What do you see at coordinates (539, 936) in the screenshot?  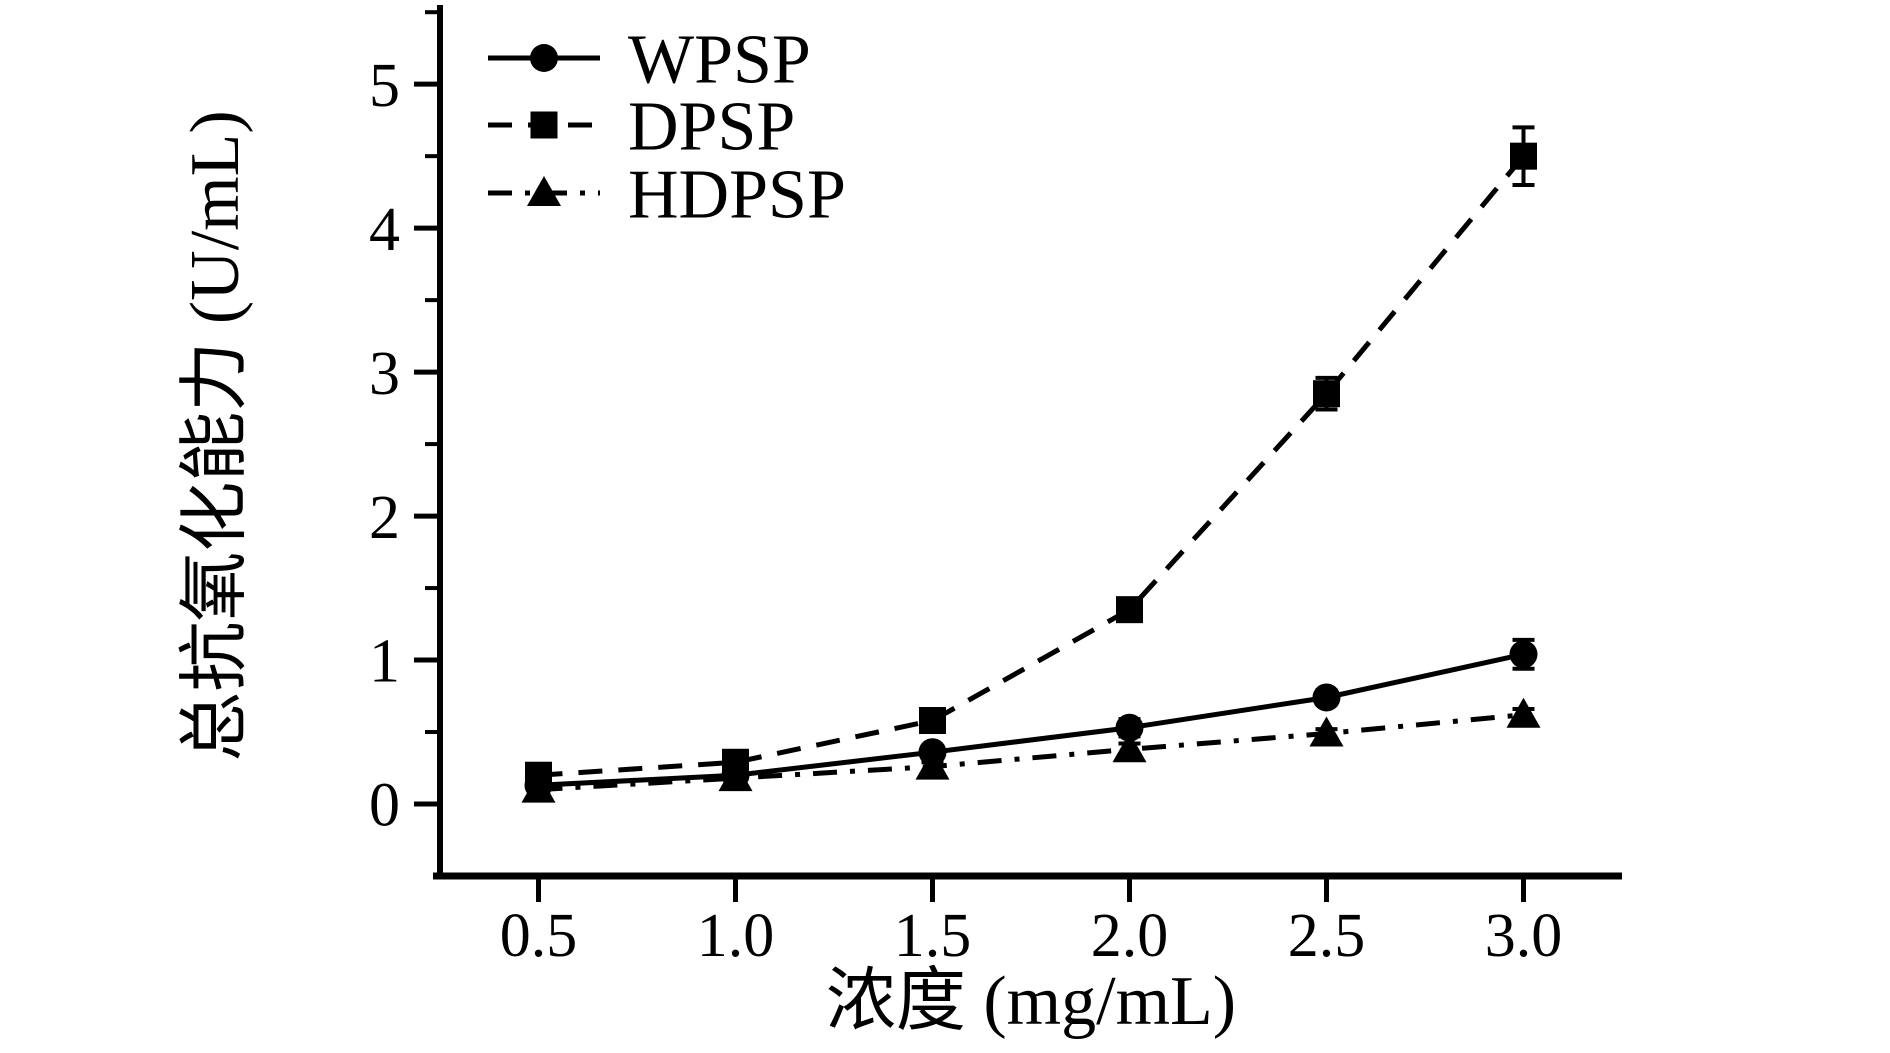 I see `x-tick-label: 0.5` at bounding box center [539, 936].